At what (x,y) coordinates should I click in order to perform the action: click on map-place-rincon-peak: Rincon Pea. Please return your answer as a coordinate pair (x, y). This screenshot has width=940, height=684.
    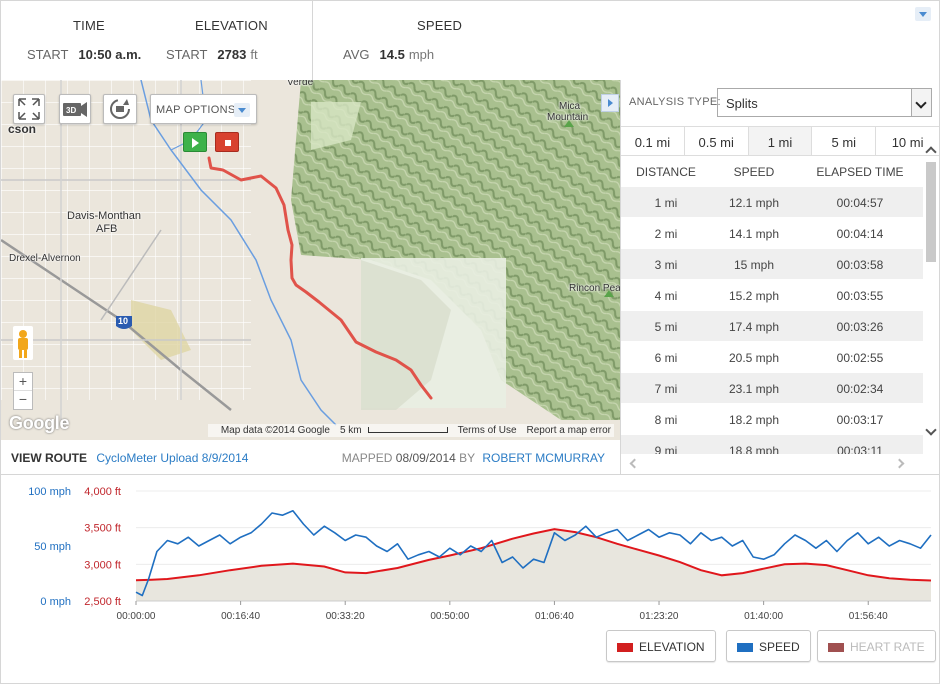
    Looking at the image, I should click on (594, 288).